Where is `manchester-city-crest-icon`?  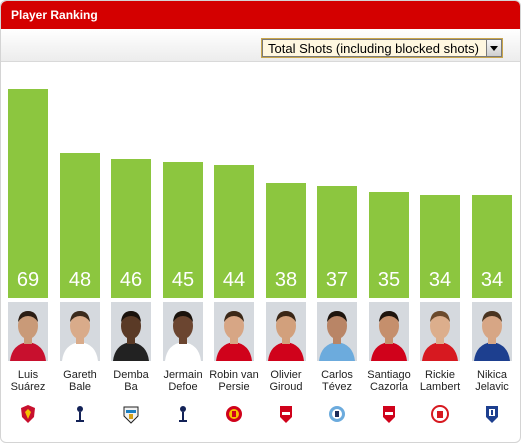 manchester-city-crest-icon is located at coordinates (337, 414).